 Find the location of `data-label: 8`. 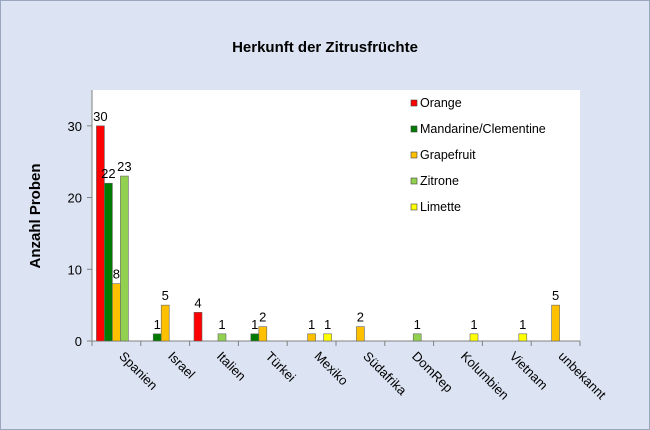

data-label: 8 is located at coordinates (116, 274).